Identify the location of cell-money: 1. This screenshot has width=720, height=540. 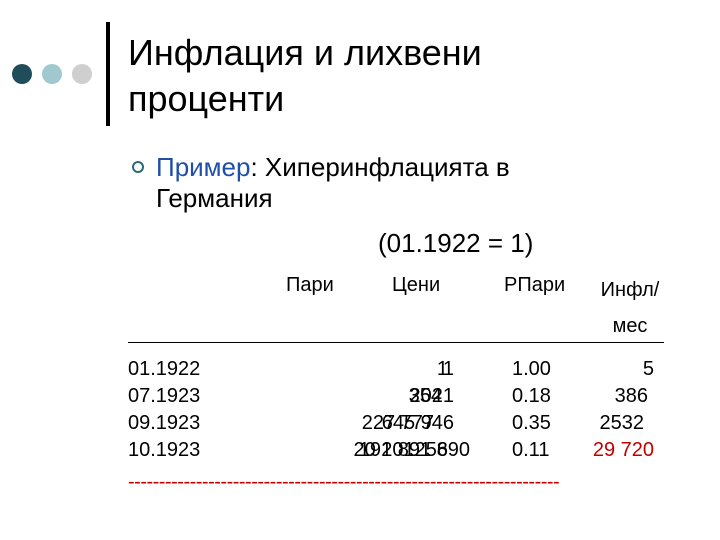
(442, 369).